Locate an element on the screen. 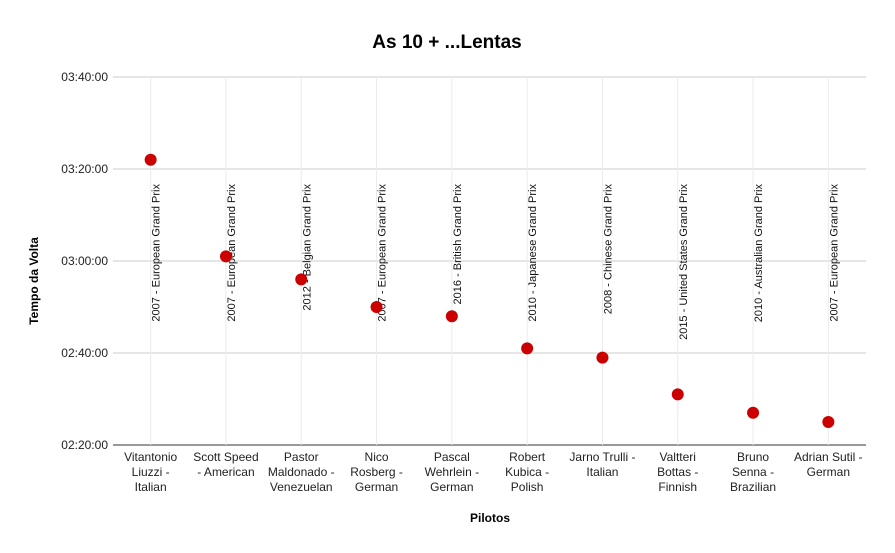 This screenshot has width=895, height=553. data-annotation: 2016 - British Grand Prix is located at coordinates (458, 244).